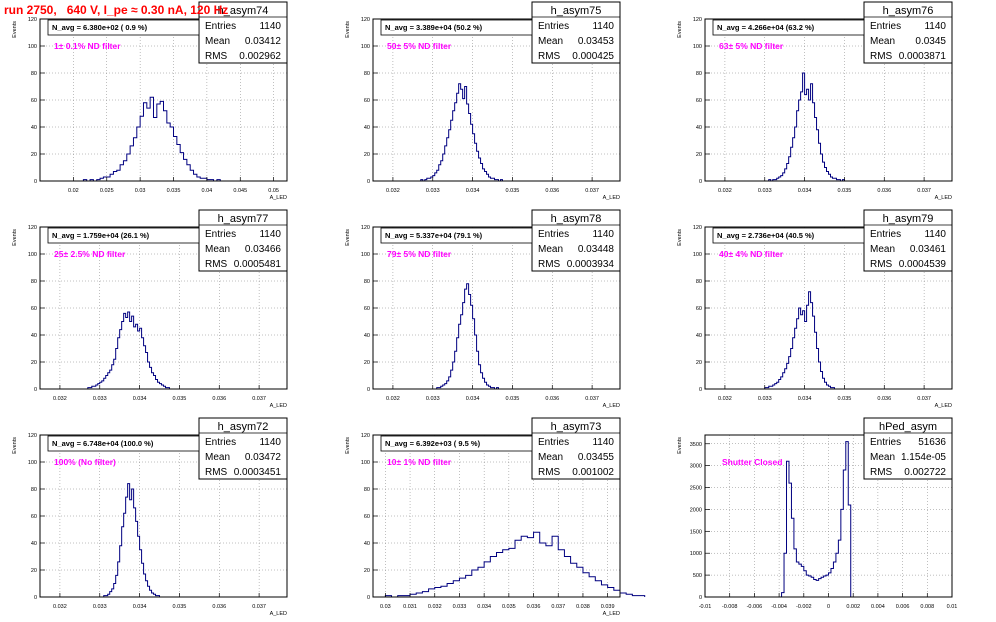 The height and width of the screenshot is (622, 996). What do you see at coordinates (263, 457) in the screenshot?
I see `stats-mean-value: 0.03472` at bounding box center [263, 457].